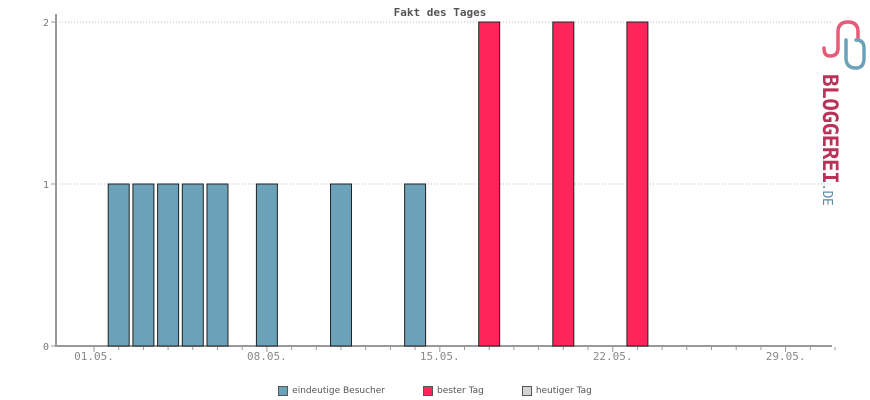 This screenshot has width=870, height=400. Describe the element at coordinates (440, 12) in the screenshot. I see `chart-title: Fakt des Tages` at that location.